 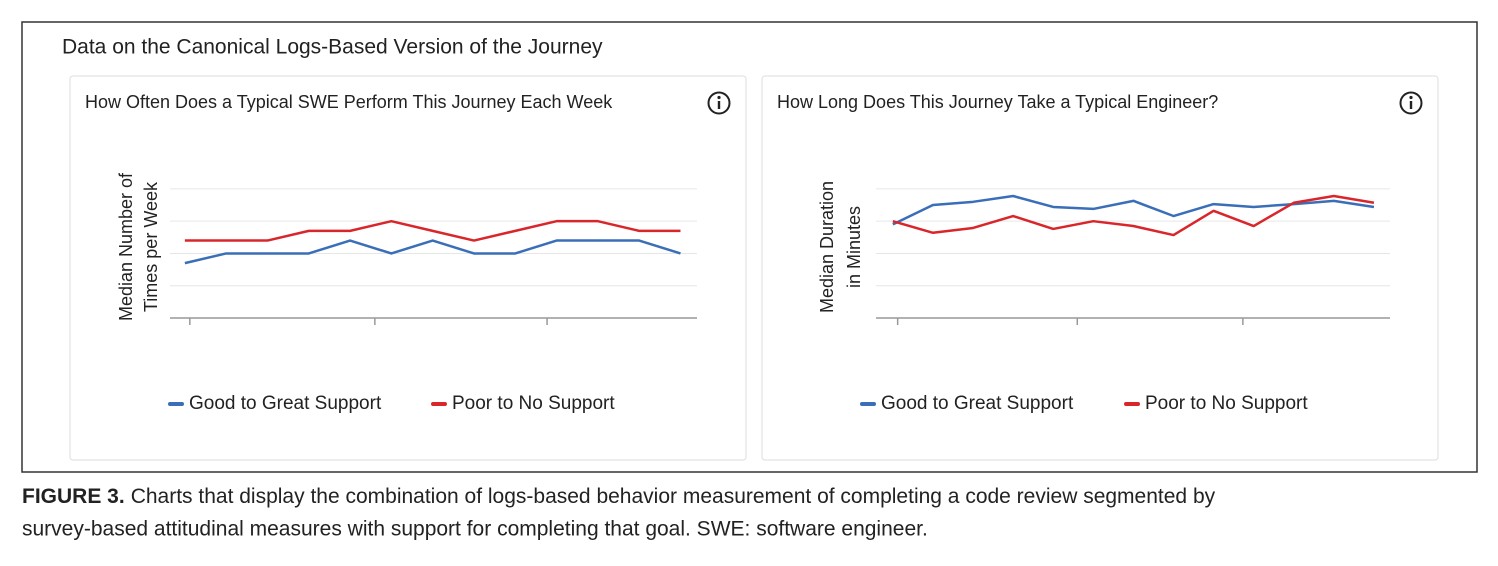 What do you see at coordinates (151, 246) in the screenshot?
I see `y-axis-label: Times per Week` at bounding box center [151, 246].